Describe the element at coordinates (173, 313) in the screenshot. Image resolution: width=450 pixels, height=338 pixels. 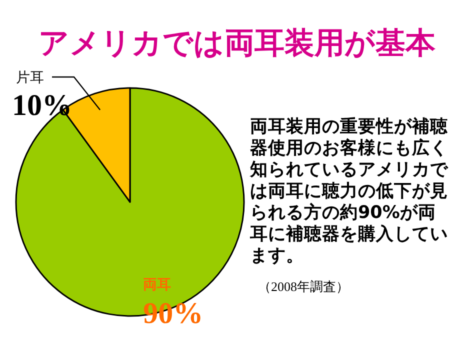
I see `data-label: 90%` at that location.